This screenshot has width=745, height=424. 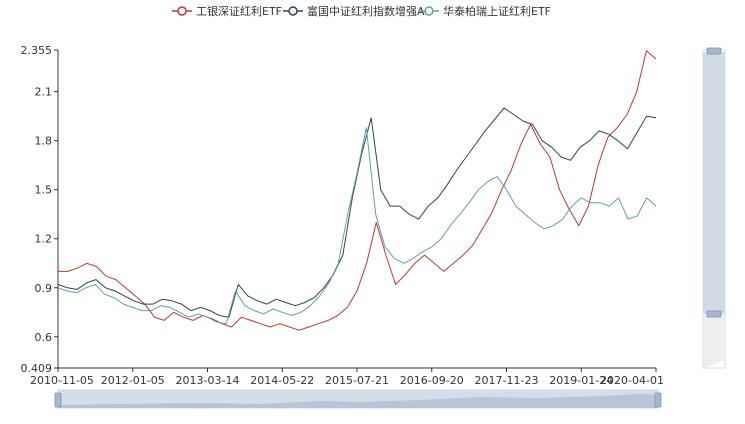 What do you see at coordinates (432, 380) in the screenshot?
I see `x-tick-label-5: 2016-09-20` at bounding box center [432, 380].